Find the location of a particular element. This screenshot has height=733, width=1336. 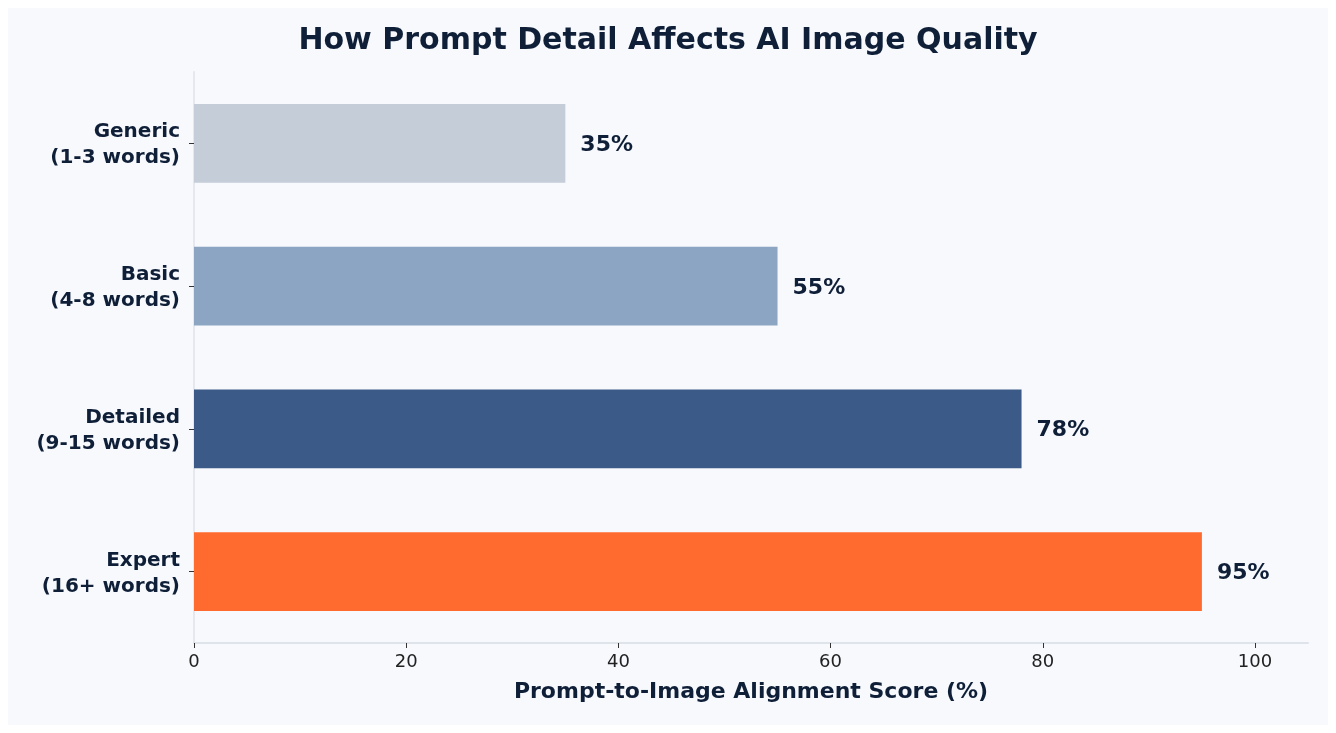

data-label: 35% is located at coordinates (607, 143).